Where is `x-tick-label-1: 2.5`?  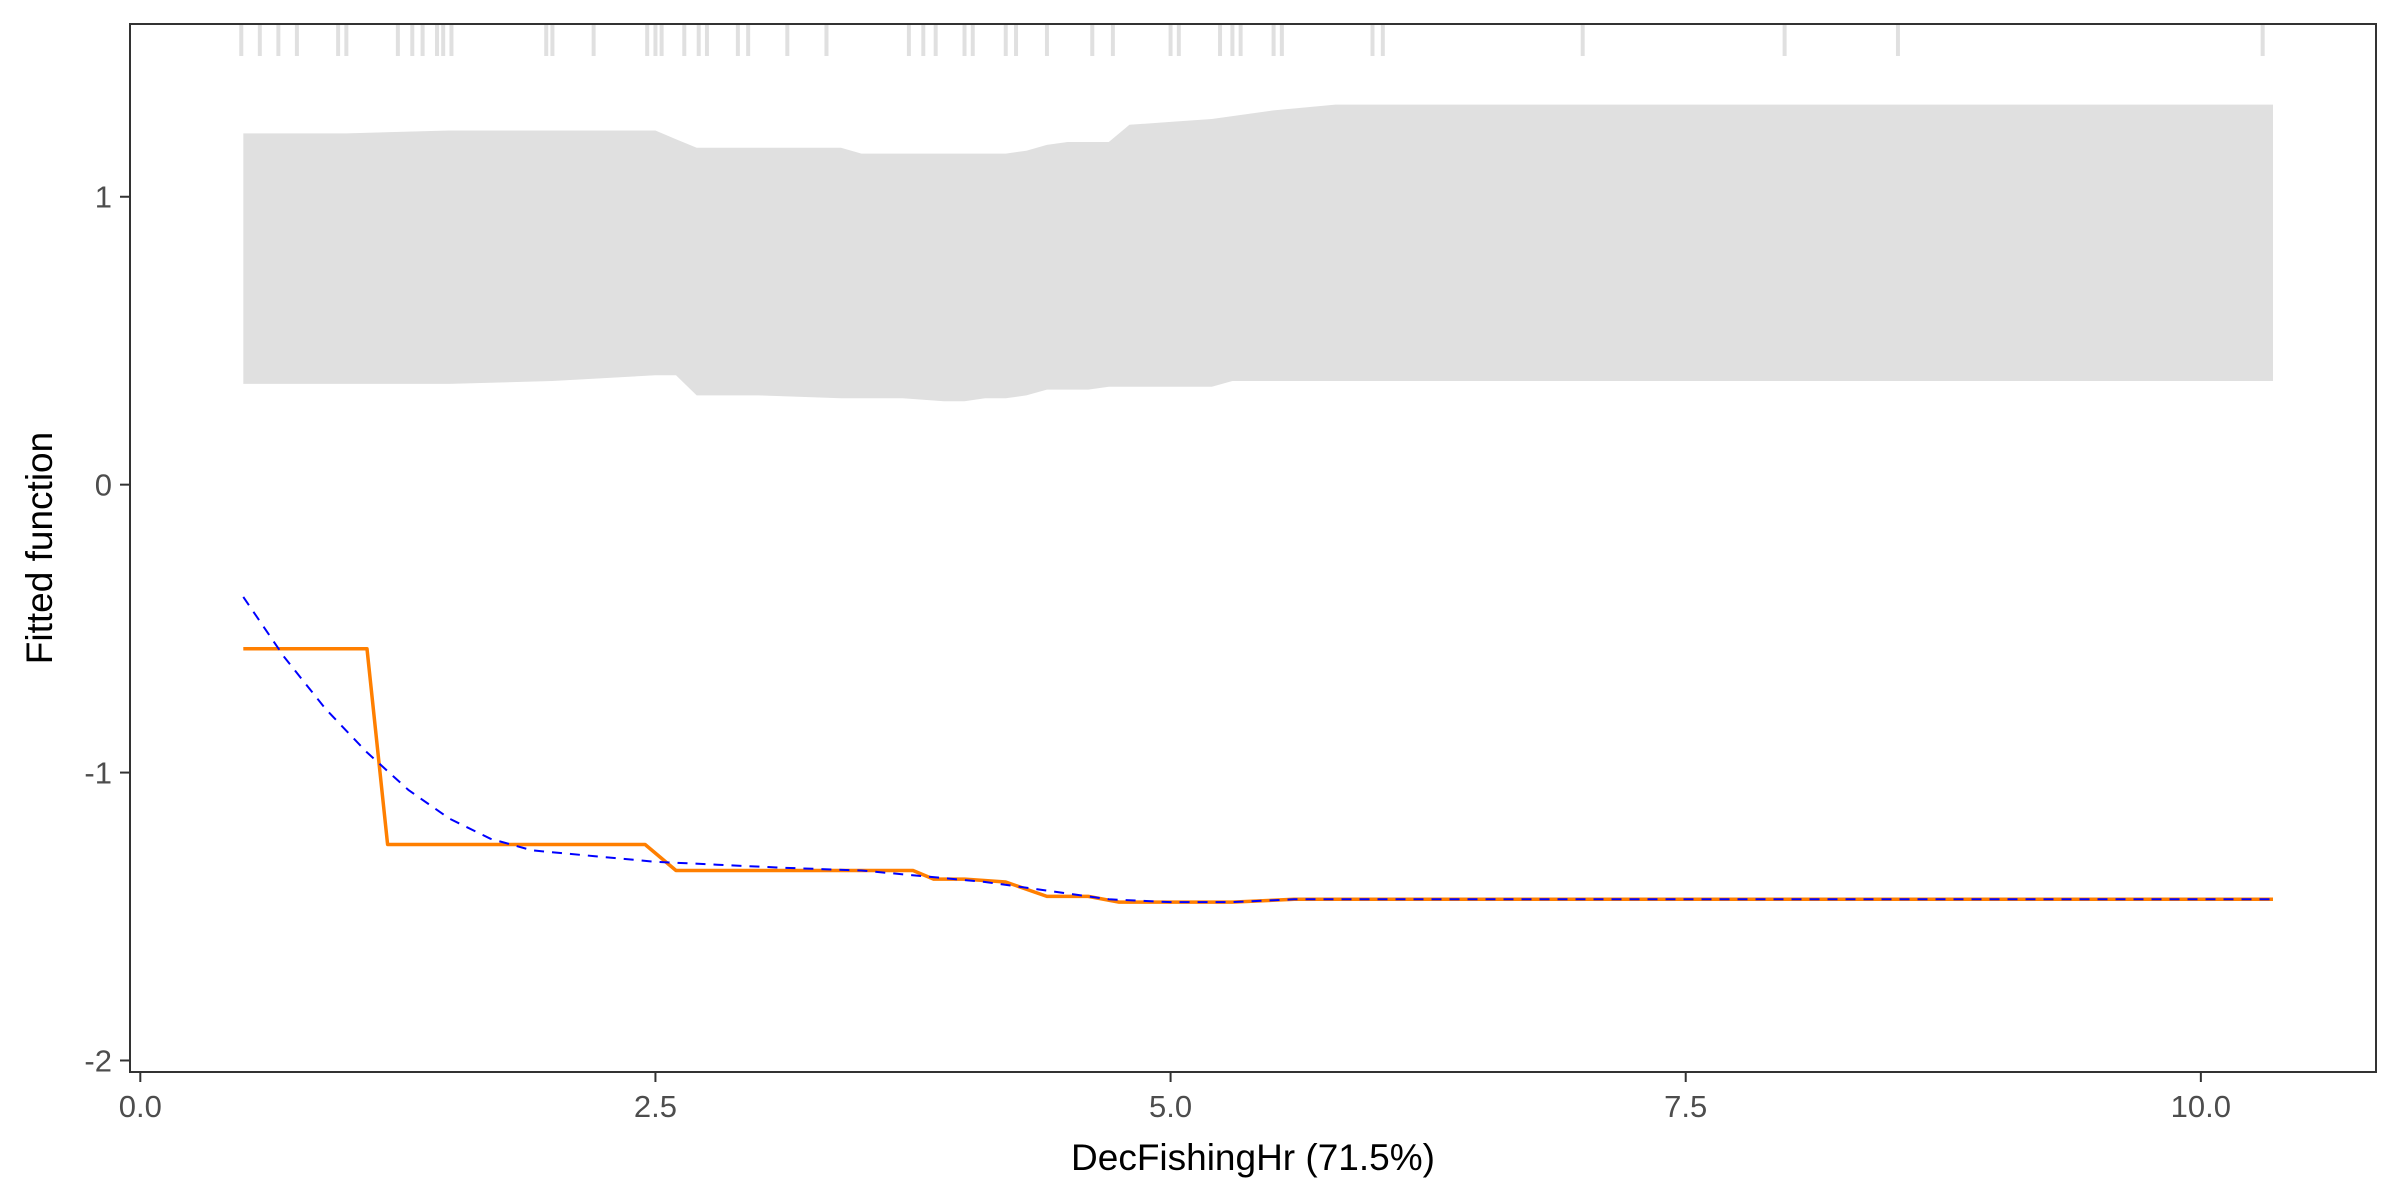
x-tick-label-1: 2.5 is located at coordinates (655, 1106).